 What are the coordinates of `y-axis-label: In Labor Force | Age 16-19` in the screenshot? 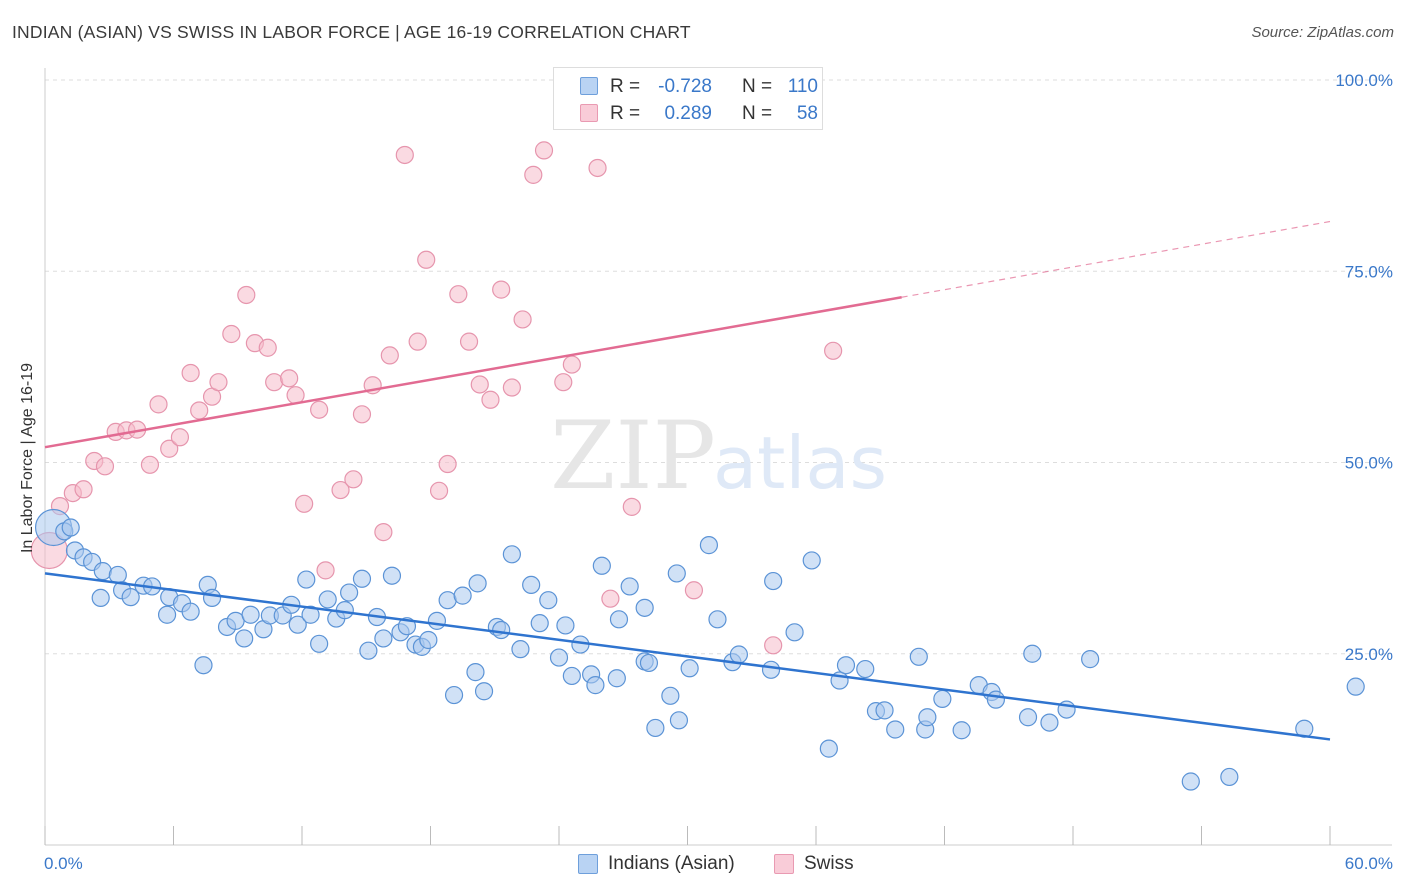 It's located at (27, 458).